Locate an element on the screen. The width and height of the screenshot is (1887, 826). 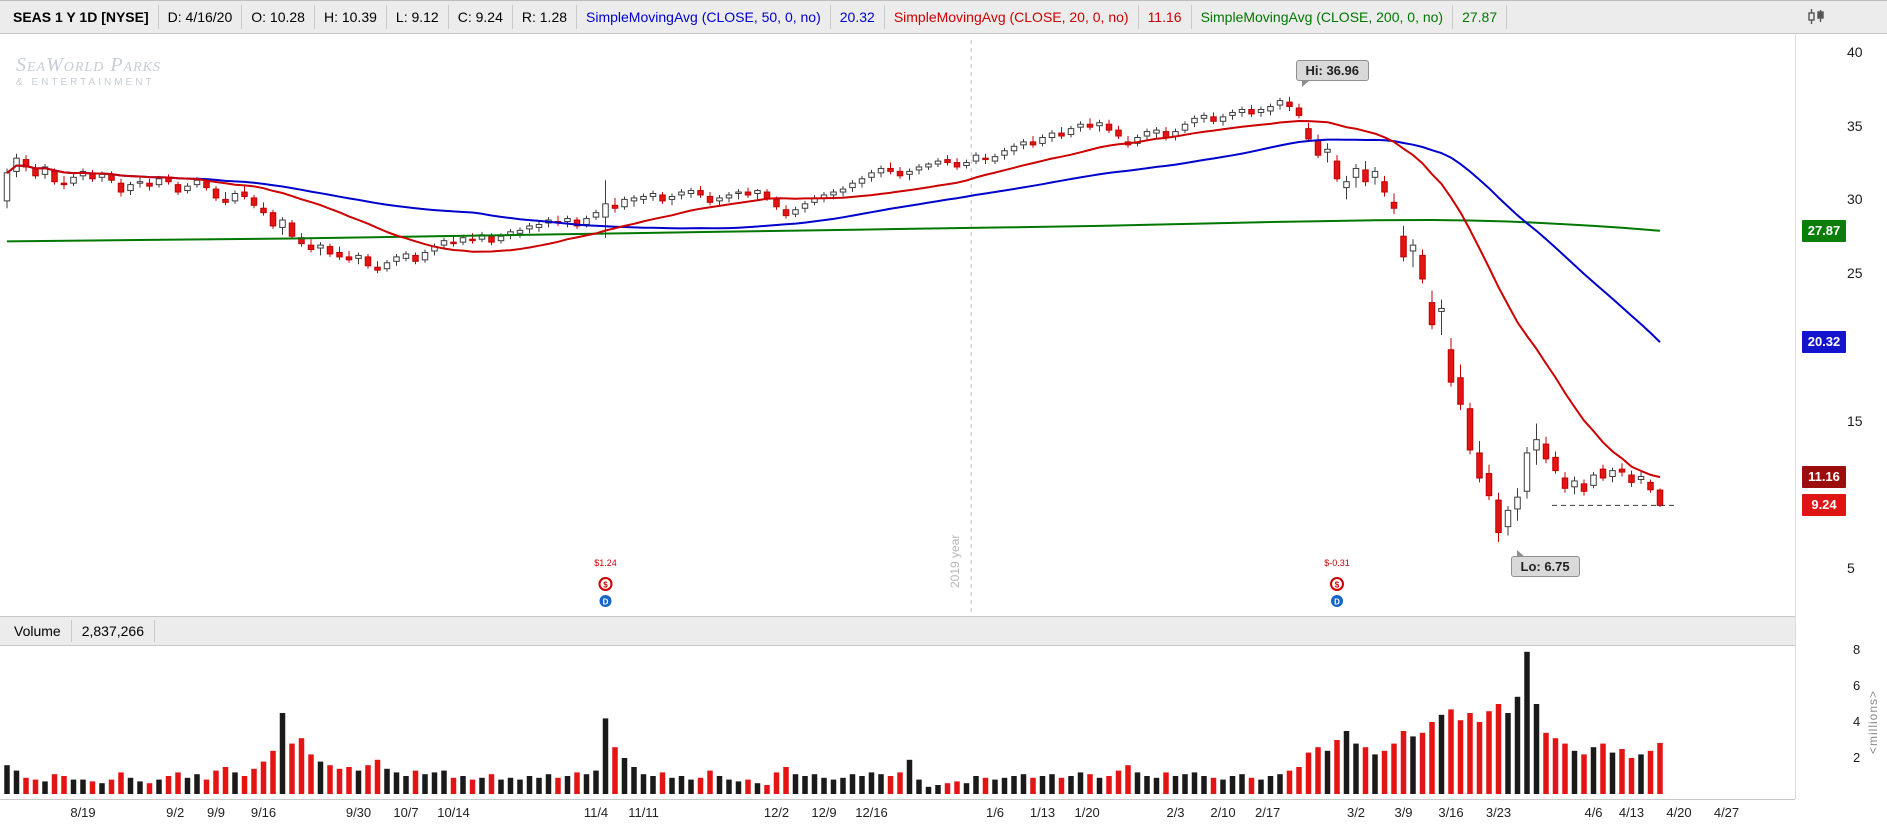
low-price-bubble: Lo: 6.75 is located at coordinates (1545, 564).